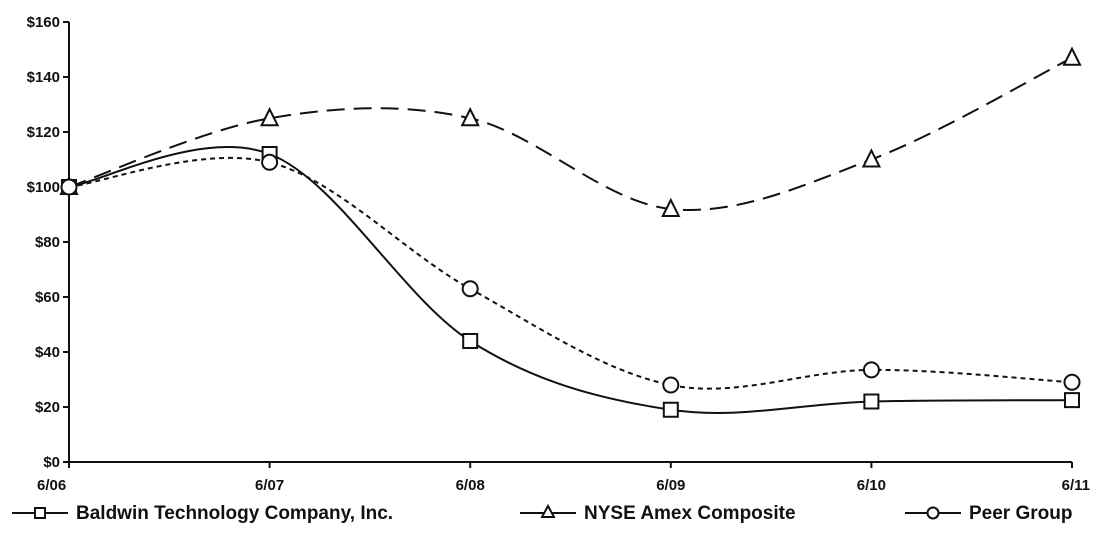  What do you see at coordinates (47, 407) in the screenshot?
I see `y-tick-label: $20` at bounding box center [47, 407].